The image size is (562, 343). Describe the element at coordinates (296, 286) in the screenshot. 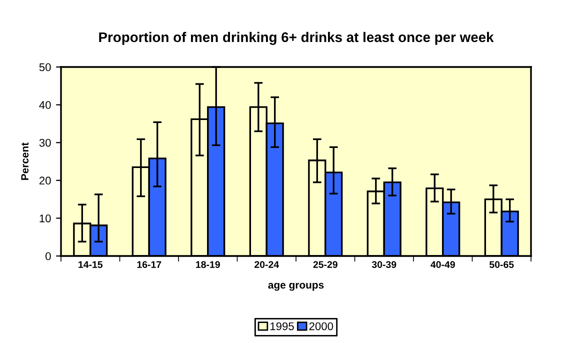

I see `x-axis-title: age groups` at that location.